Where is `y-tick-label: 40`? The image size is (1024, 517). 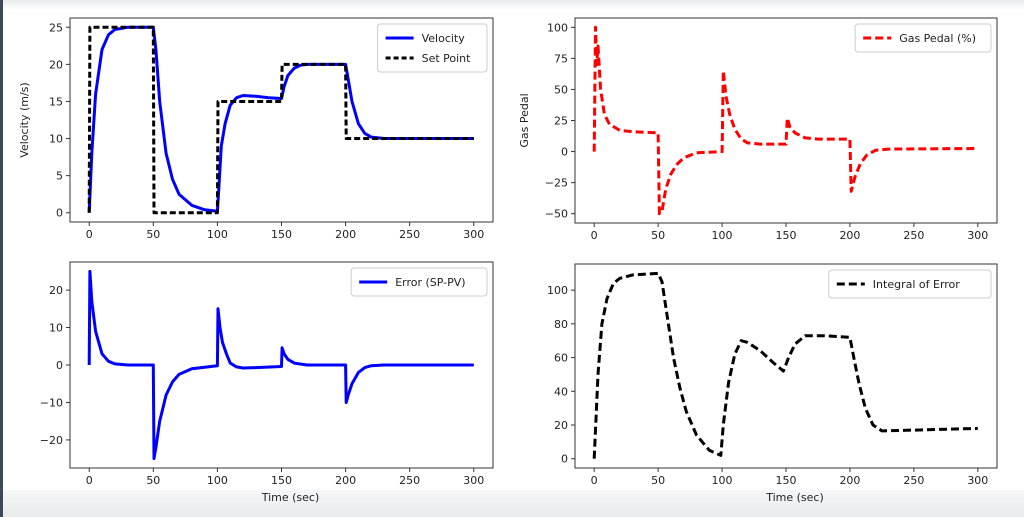
y-tick-label: 40 is located at coordinates (561, 391).